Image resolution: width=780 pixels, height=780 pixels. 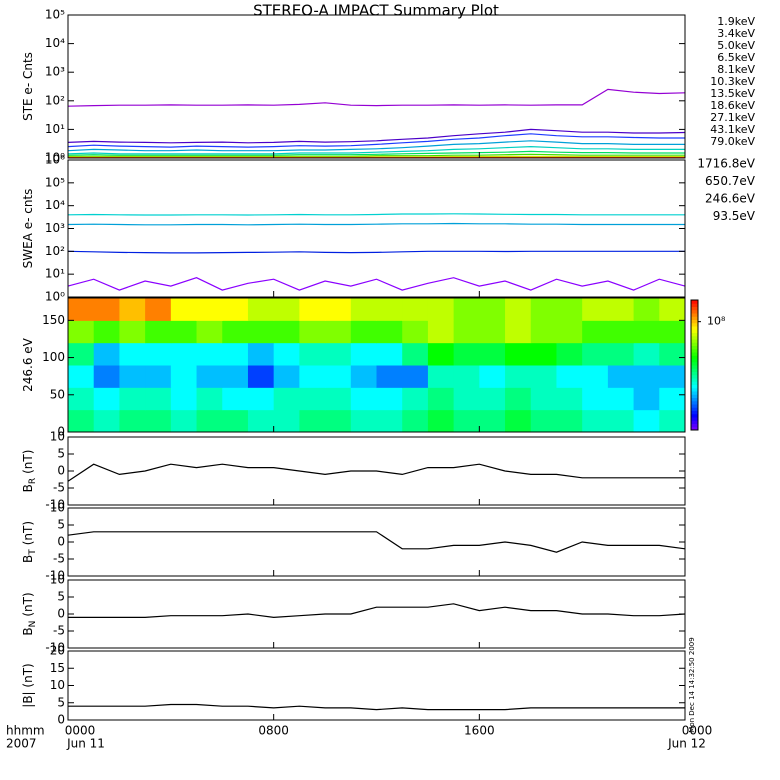 I want to click on y-axis-label-unit: (nT), so click(x=28, y=533).